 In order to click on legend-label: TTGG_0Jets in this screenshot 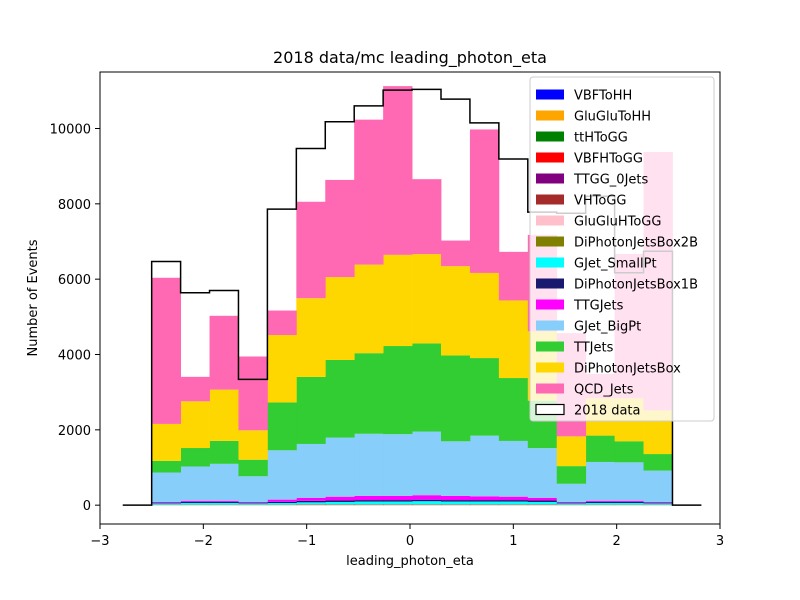, I will do `click(611, 180)`.